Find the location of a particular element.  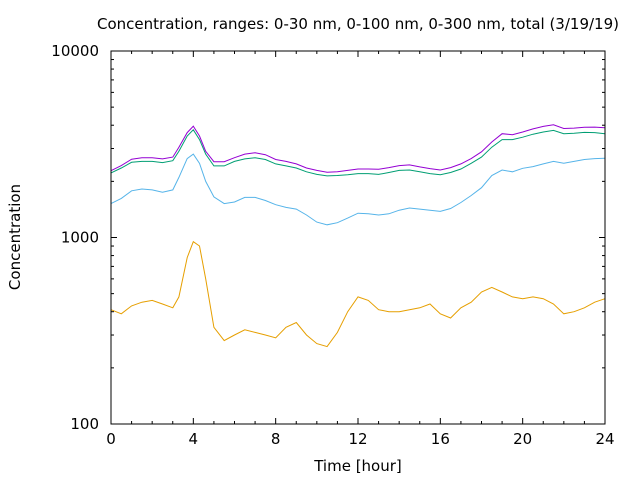

y-tick-label: 1000 is located at coordinates (80, 238).